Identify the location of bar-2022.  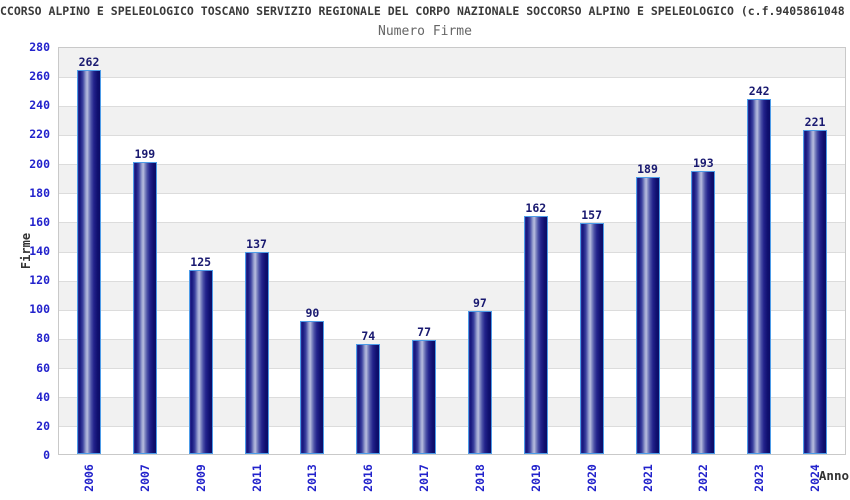
(703, 312).